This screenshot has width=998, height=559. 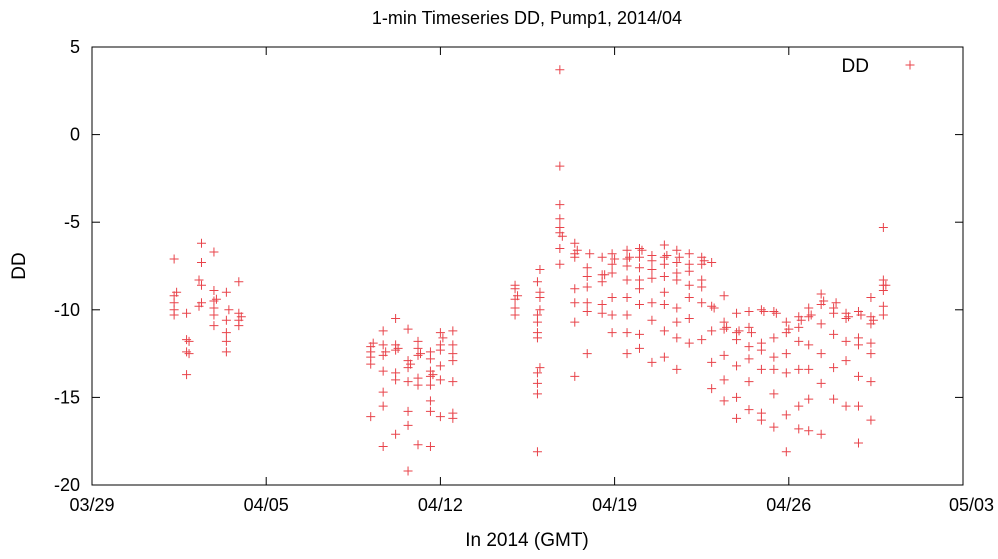 What do you see at coordinates (440, 505) in the screenshot?
I see `x-tick-label: 04/12` at bounding box center [440, 505].